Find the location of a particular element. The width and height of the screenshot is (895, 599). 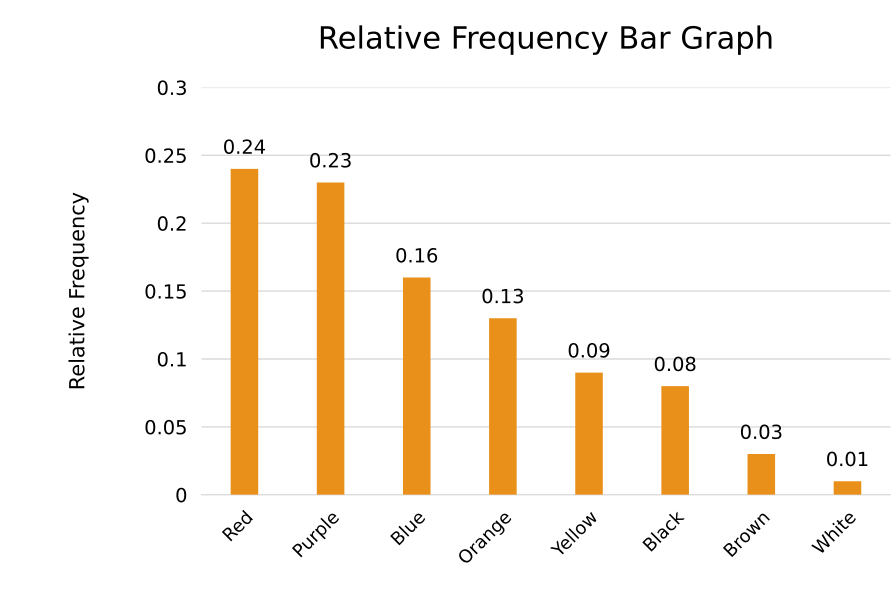

chart-title: Relative Frequency Bar Graph is located at coordinates (546, 40).